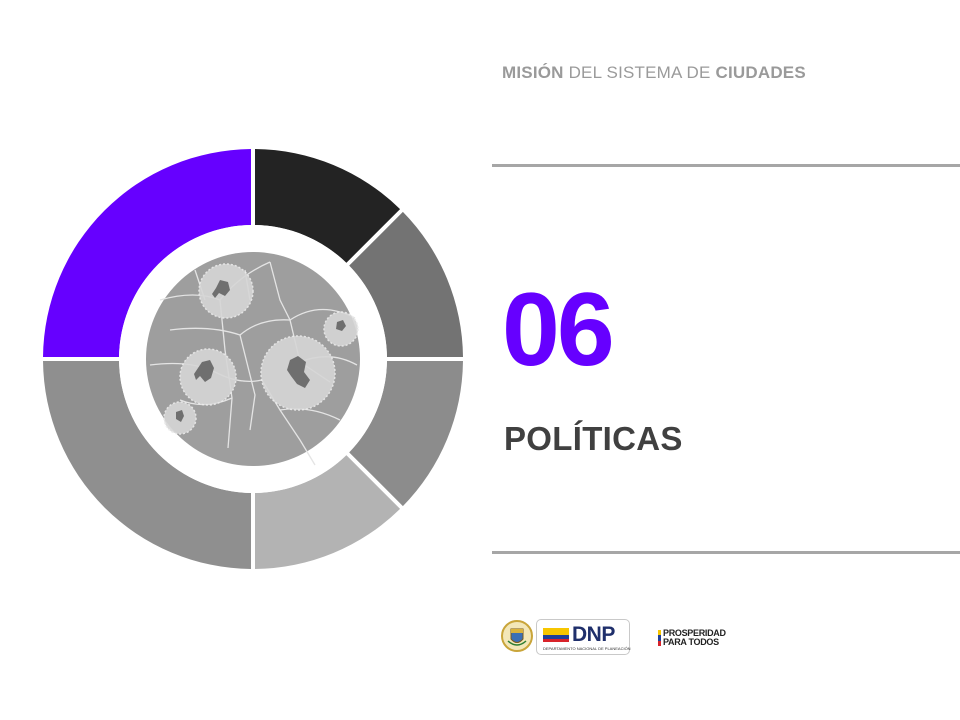 This screenshot has height=720, width=960. I want to click on top-divider, so click(726, 165).